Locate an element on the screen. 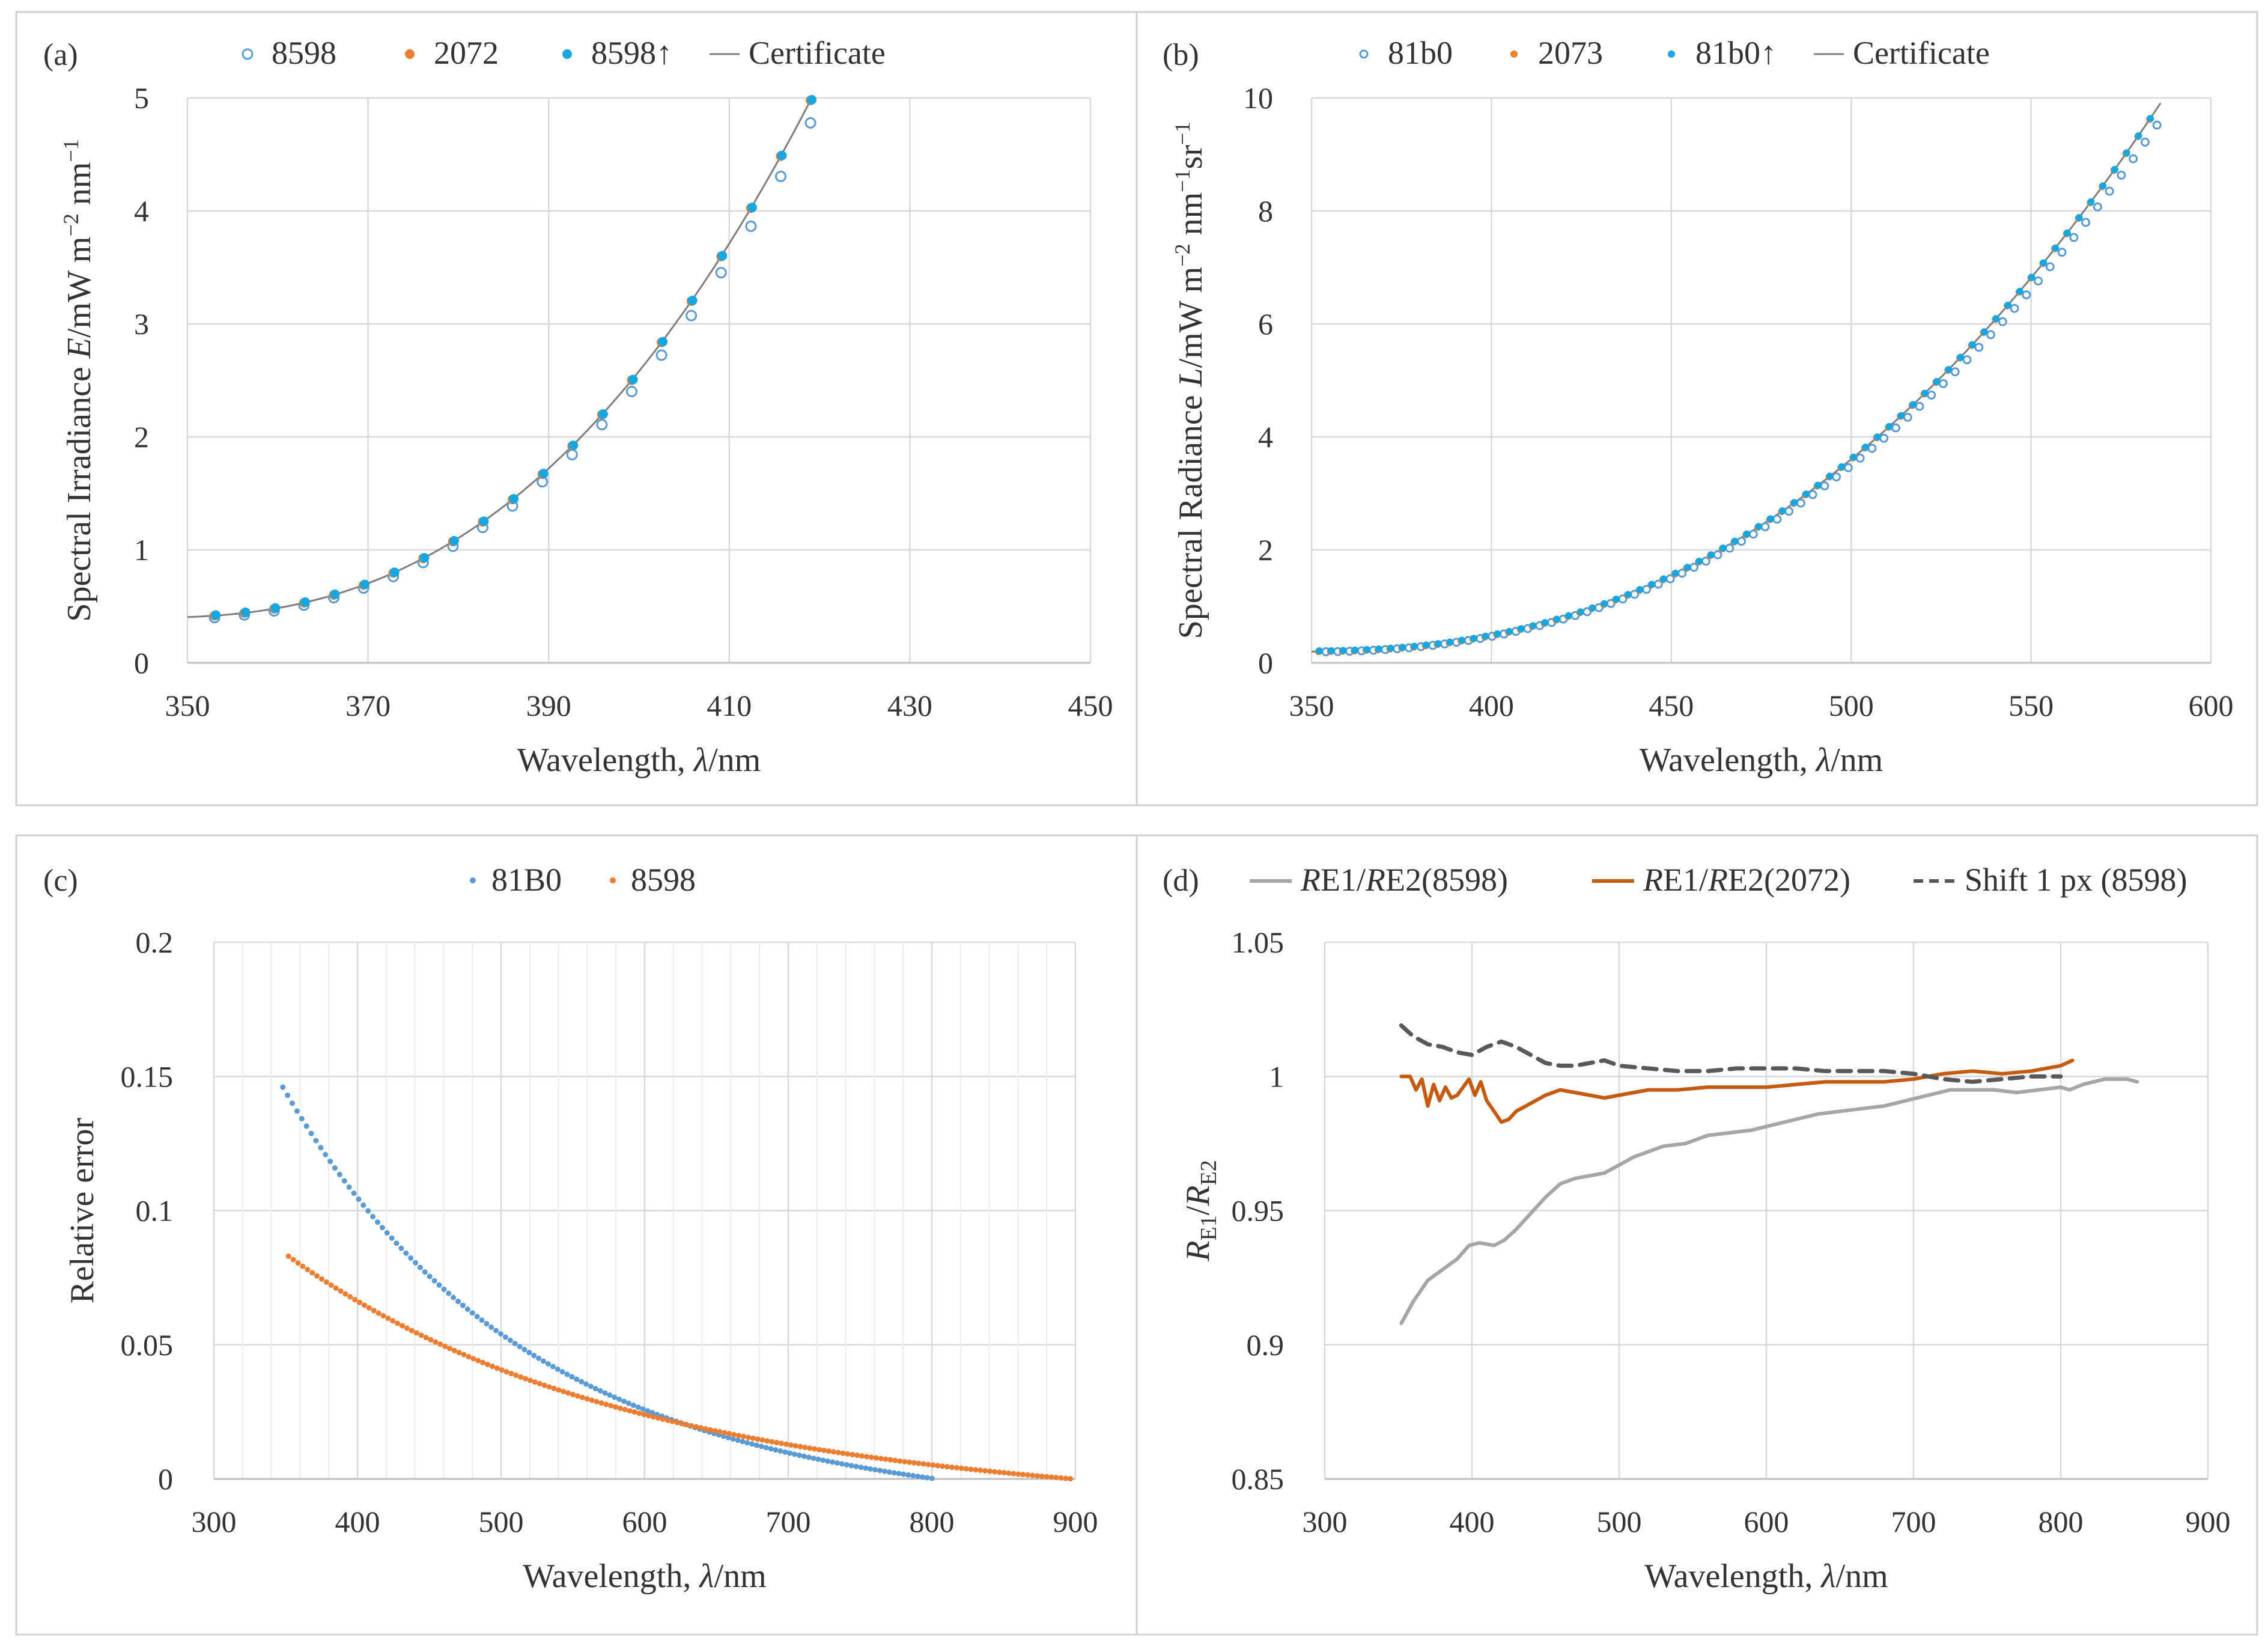  y-axis-label: Relative error is located at coordinates (82, 1210).